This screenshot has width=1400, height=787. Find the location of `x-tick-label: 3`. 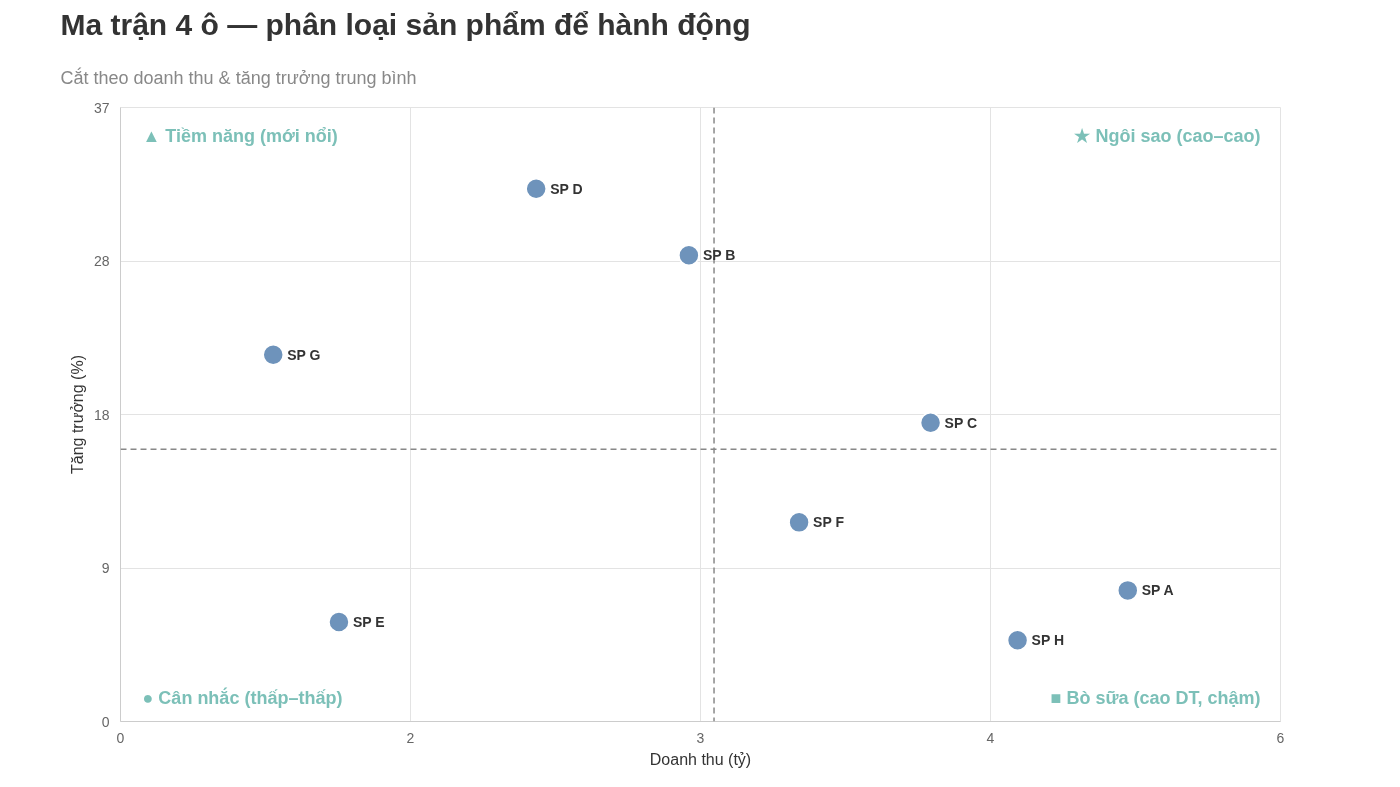

x-tick-label: 3 is located at coordinates (700, 737).